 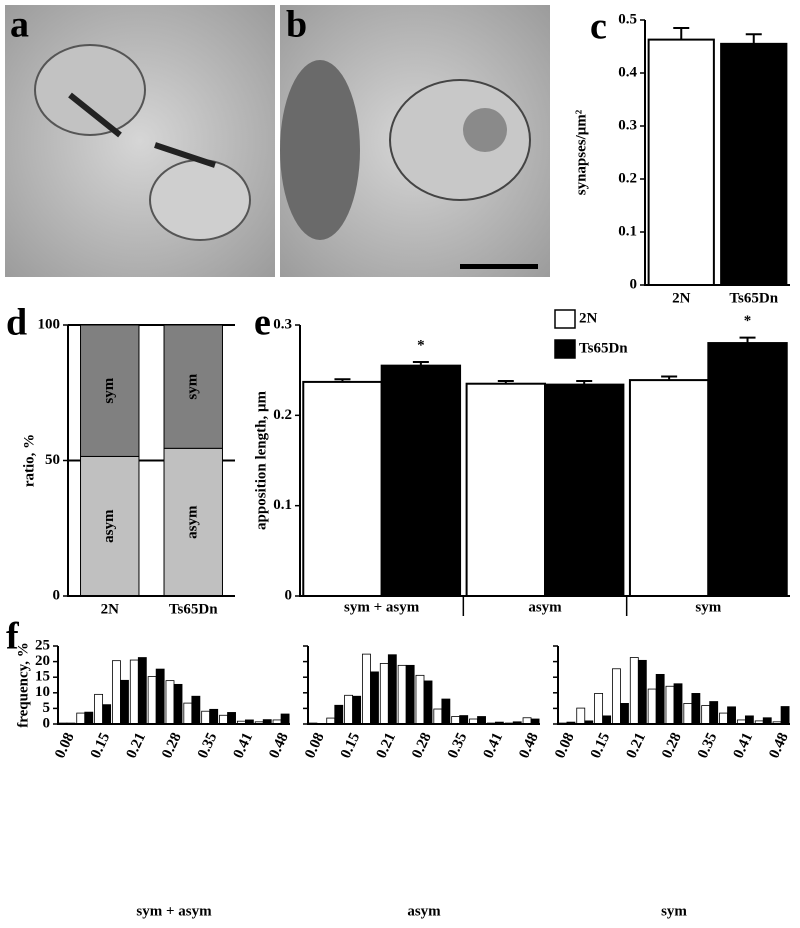 I want to click on y-tick-label: 25, so click(x=42, y=645).